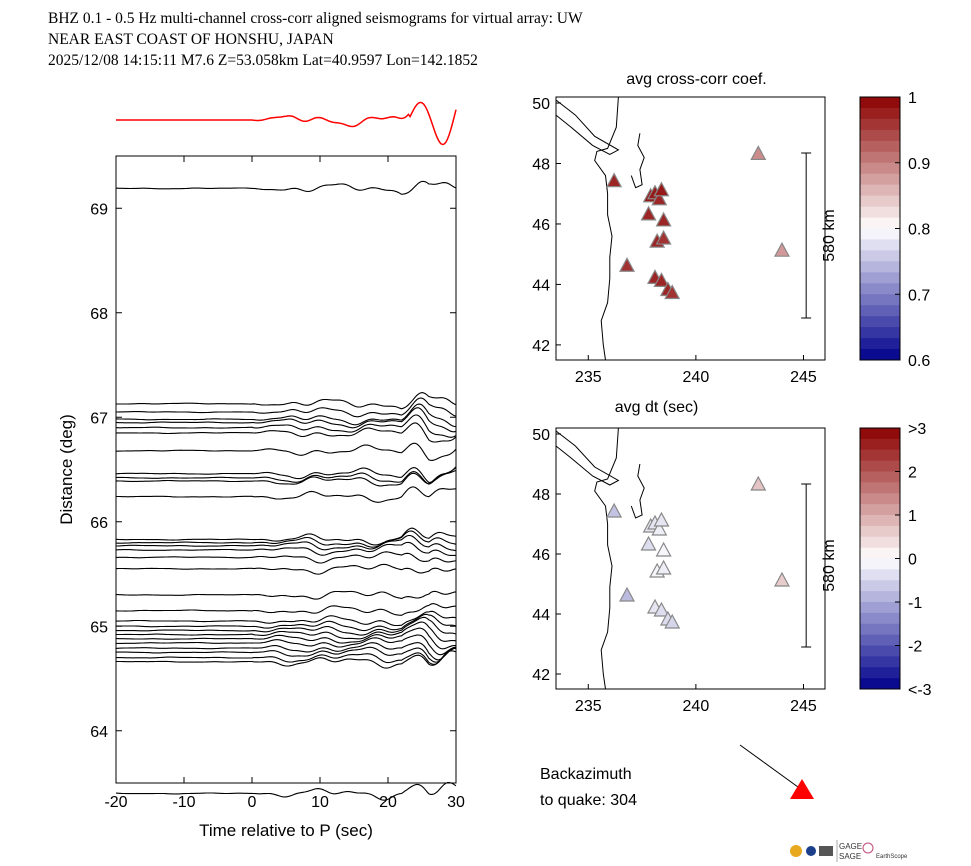 Image resolution: width=971 pixels, height=866 pixels. I want to click on colorbar-tick-label: 0.6, so click(919, 361).